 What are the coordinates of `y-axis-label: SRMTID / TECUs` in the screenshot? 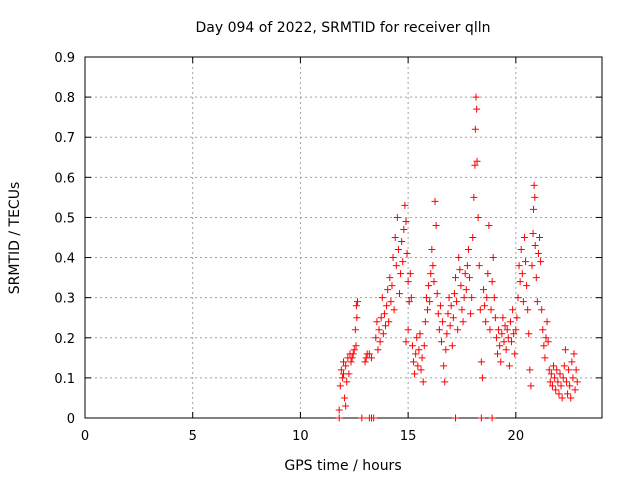 It's located at (15, 238).